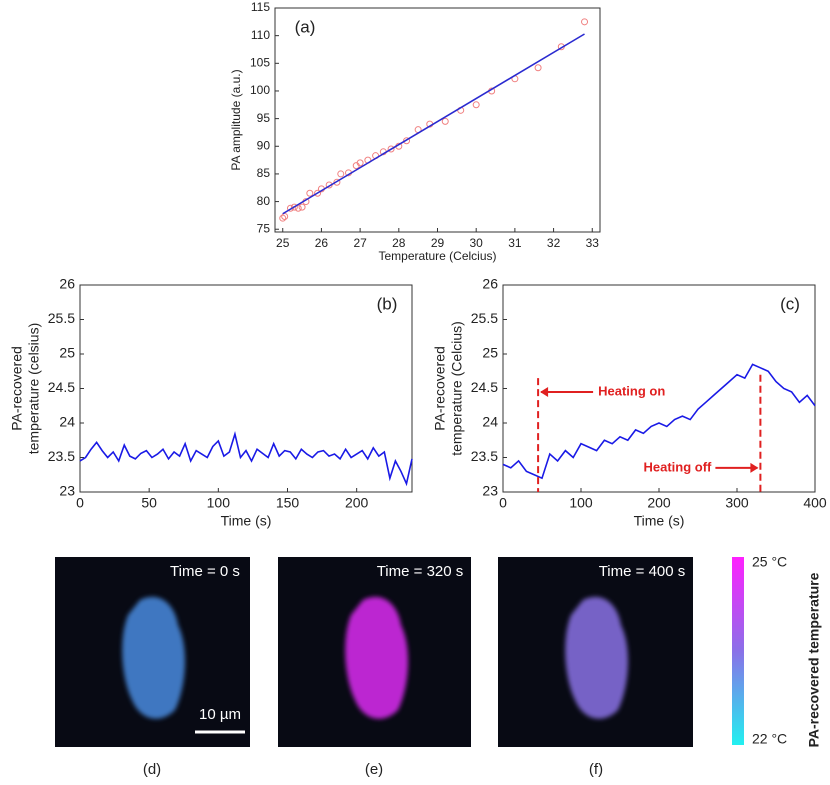 The image size is (830, 785). What do you see at coordinates (220, 714) in the screenshot?
I see `scale-bar-label: 10 µm` at bounding box center [220, 714].